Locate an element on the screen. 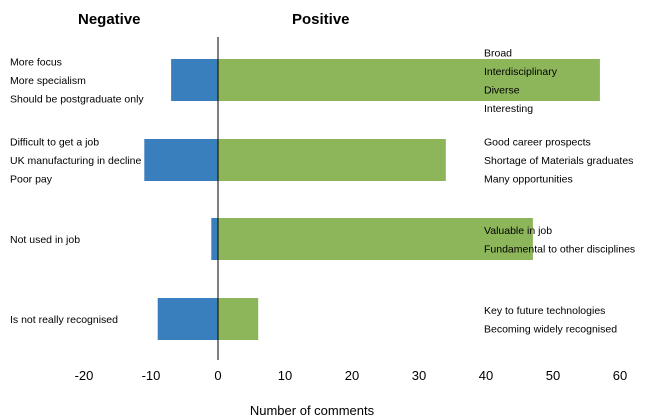  positive-reason-label: Many opportunities is located at coordinates (528, 180).